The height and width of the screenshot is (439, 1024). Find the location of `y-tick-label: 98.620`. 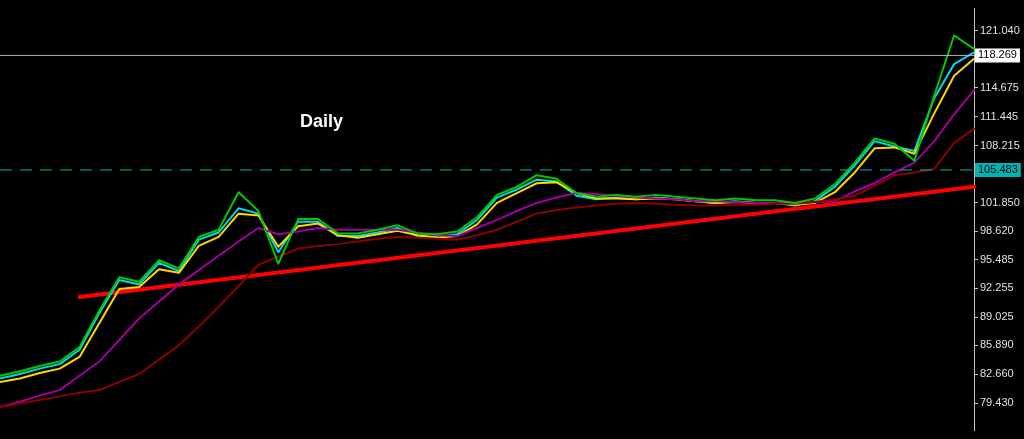

y-tick-label: 98.620 is located at coordinates (997, 230).